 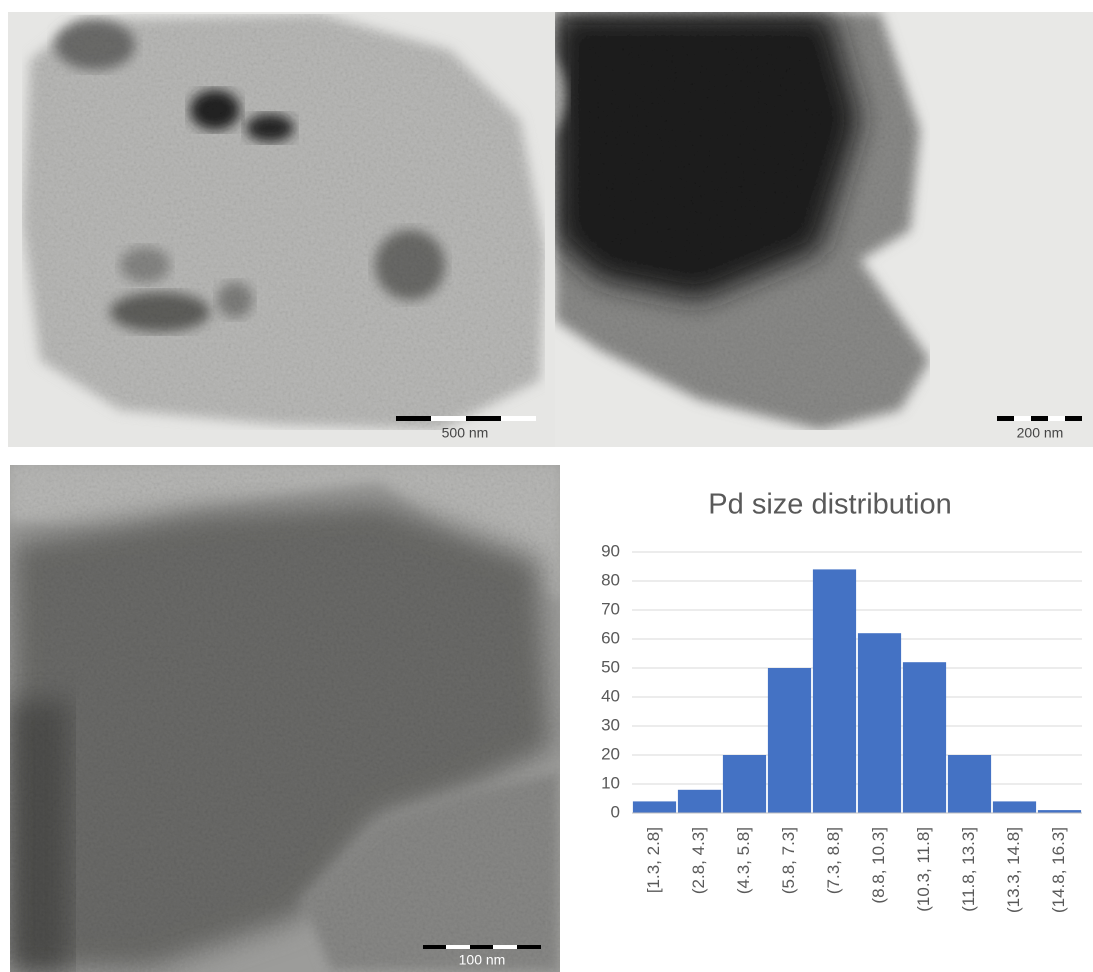 I want to click on y-tick-label: 60, so click(x=610, y=637).